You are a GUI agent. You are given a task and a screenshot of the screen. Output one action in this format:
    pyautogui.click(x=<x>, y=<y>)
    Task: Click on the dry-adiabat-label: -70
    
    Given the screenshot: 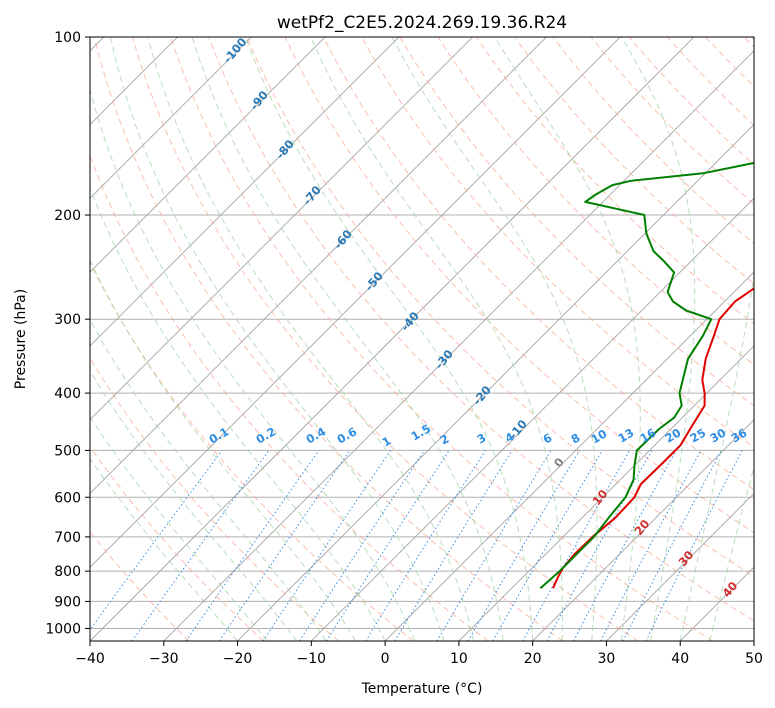 What is the action you would take?
    pyautogui.click(x=312, y=195)
    